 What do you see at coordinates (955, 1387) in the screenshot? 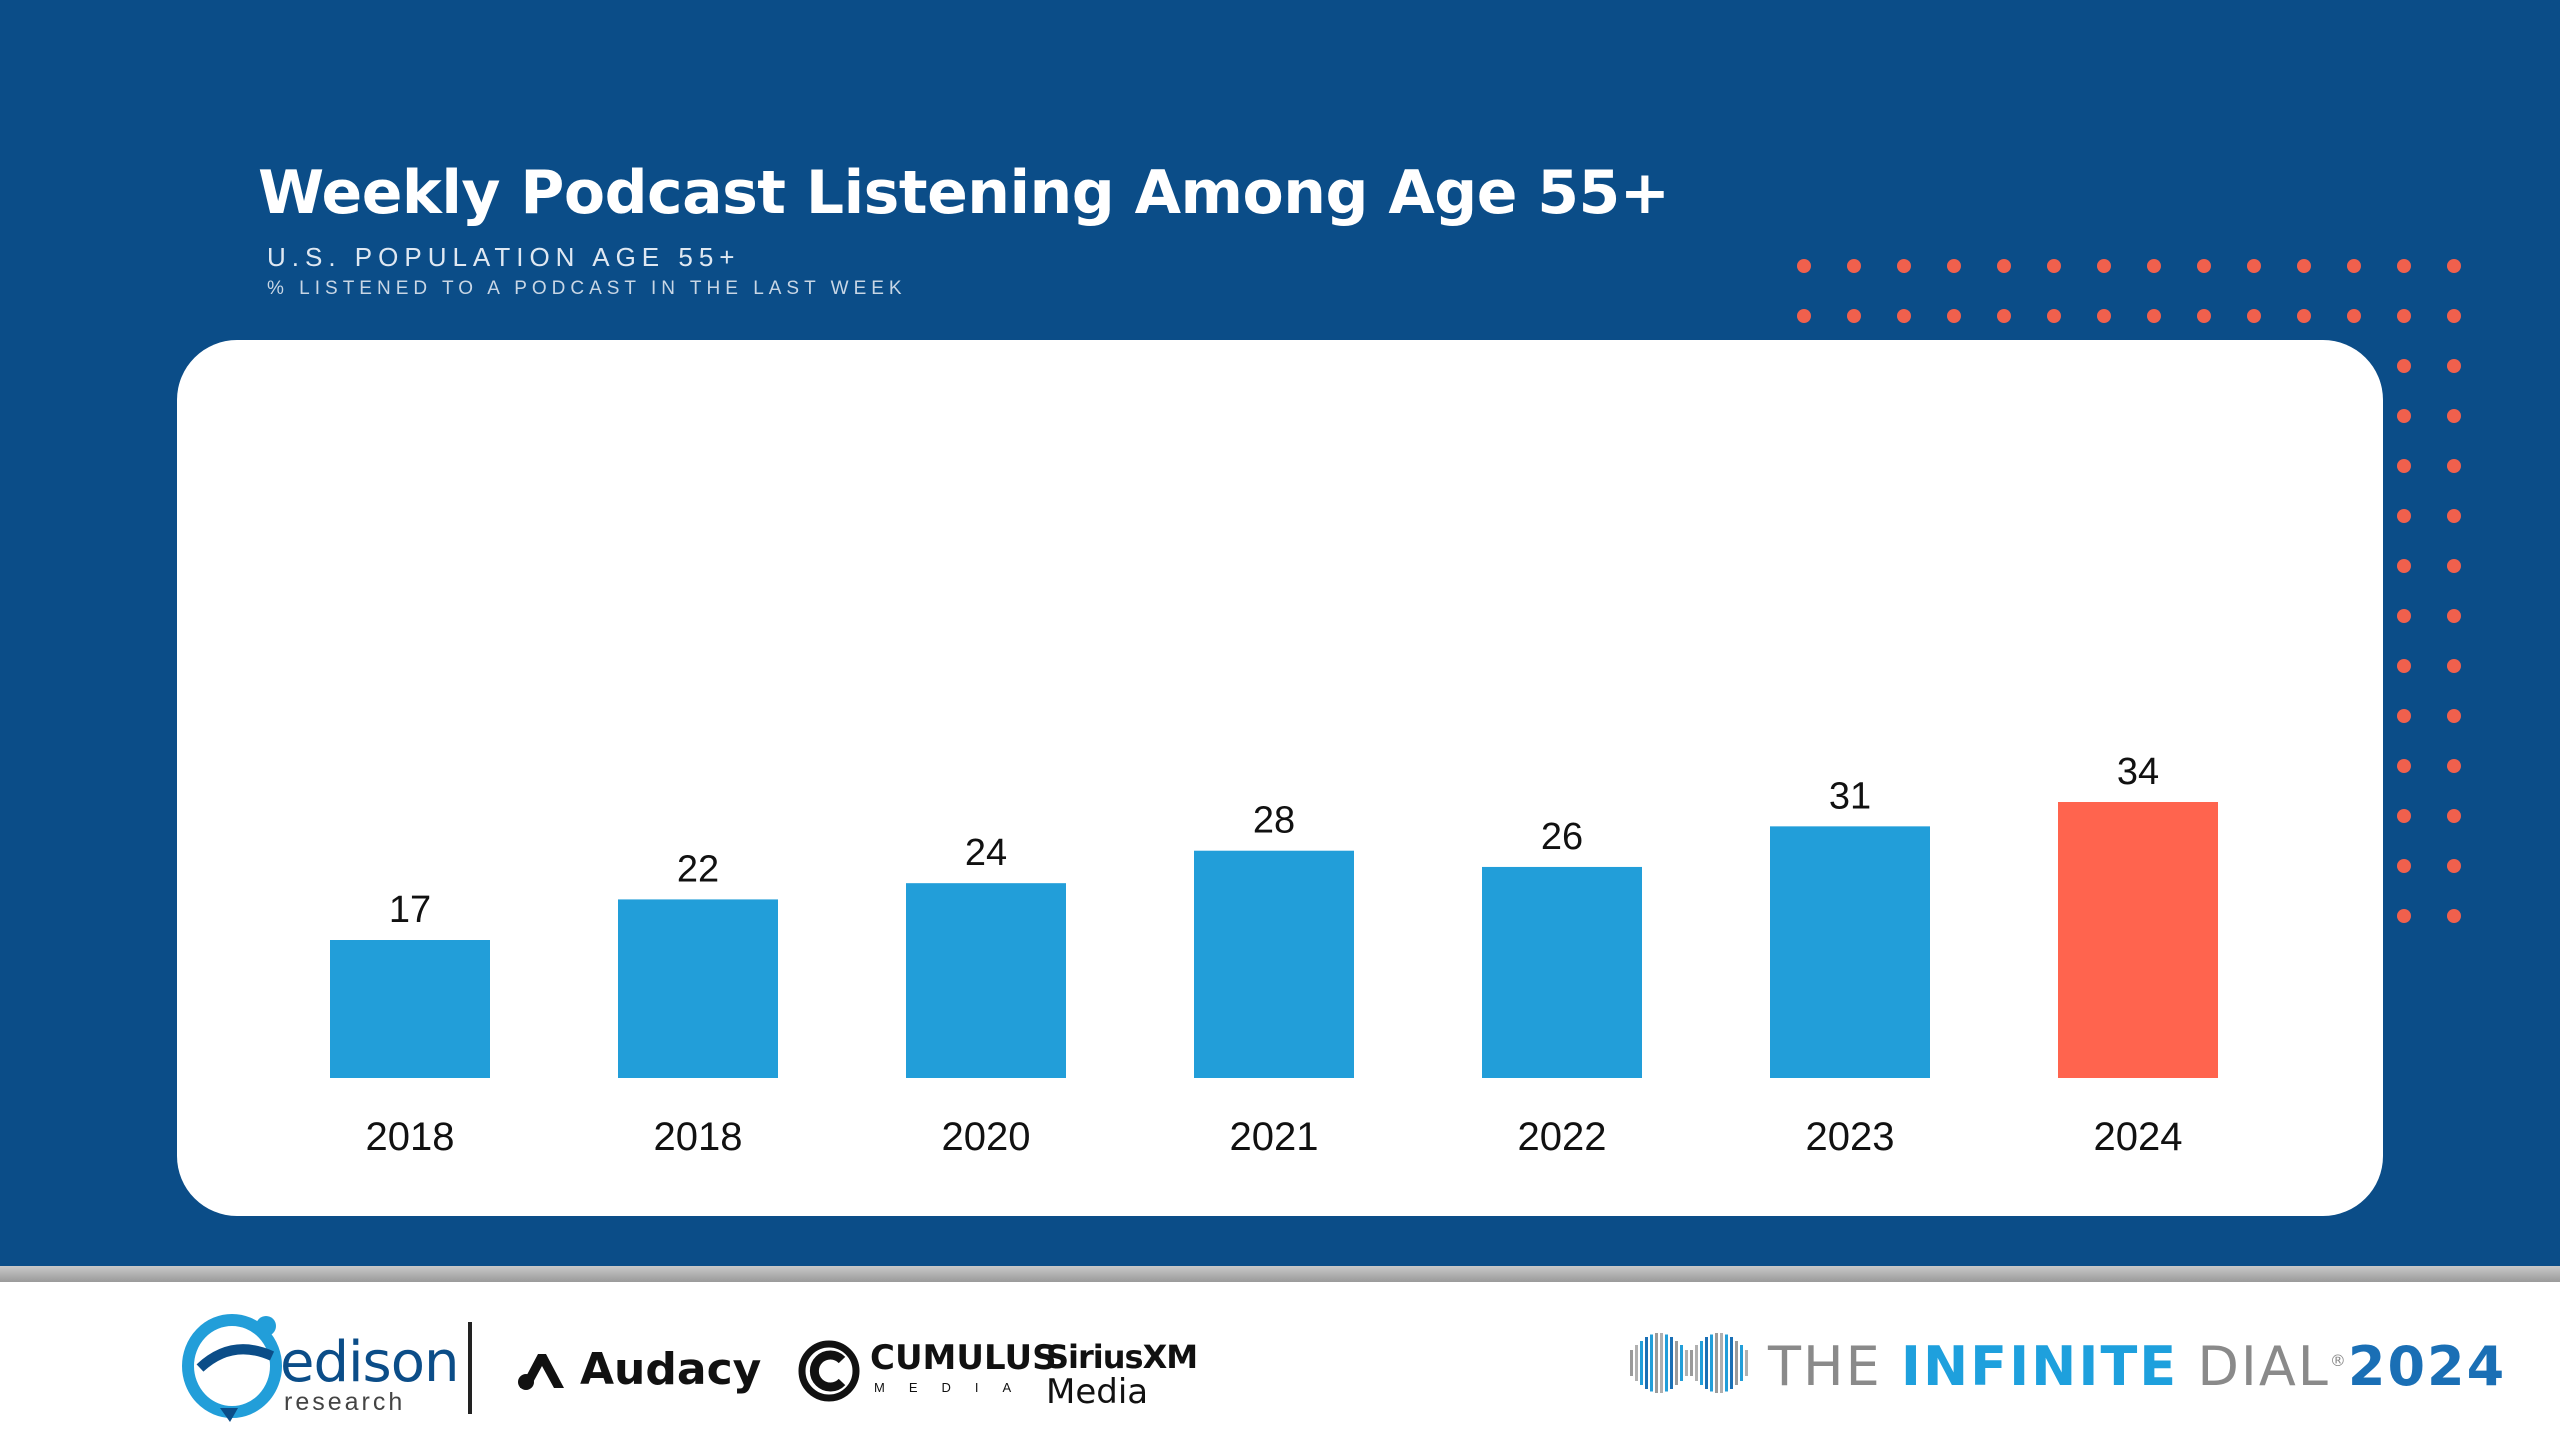
I see `cumulus-sub-wordmark: MEDIA` at bounding box center [955, 1387].